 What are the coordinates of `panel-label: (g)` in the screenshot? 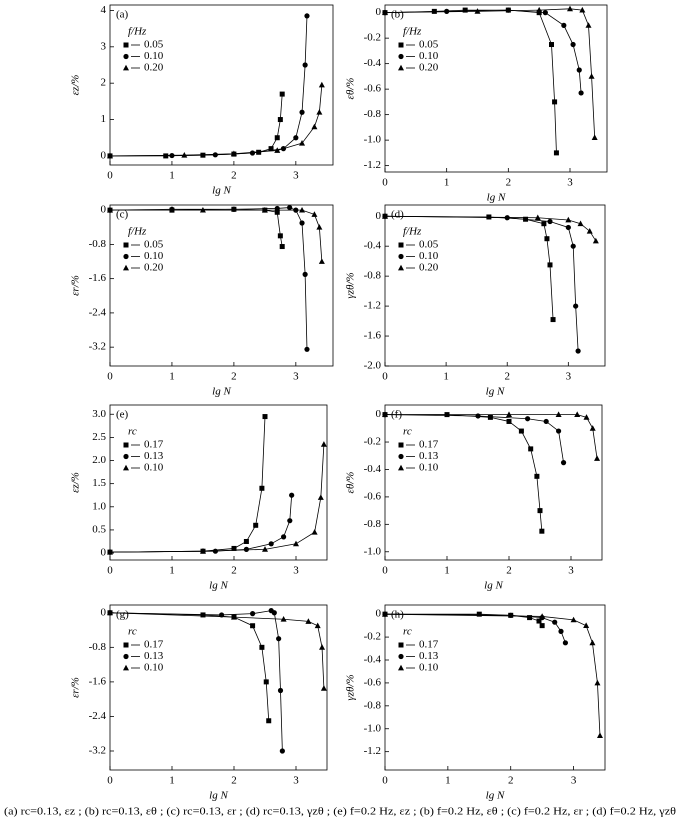 It's located at (122, 615).